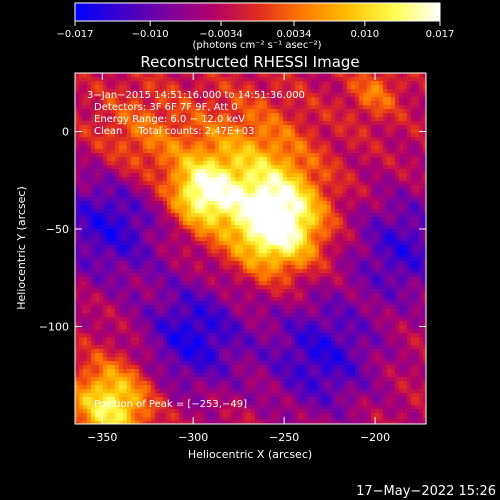 The width and height of the screenshot is (500, 500). Describe the element at coordinates (249, 62) in the screenshot. I see `chart-title: Reconstructed RHESSI Image` at that location.